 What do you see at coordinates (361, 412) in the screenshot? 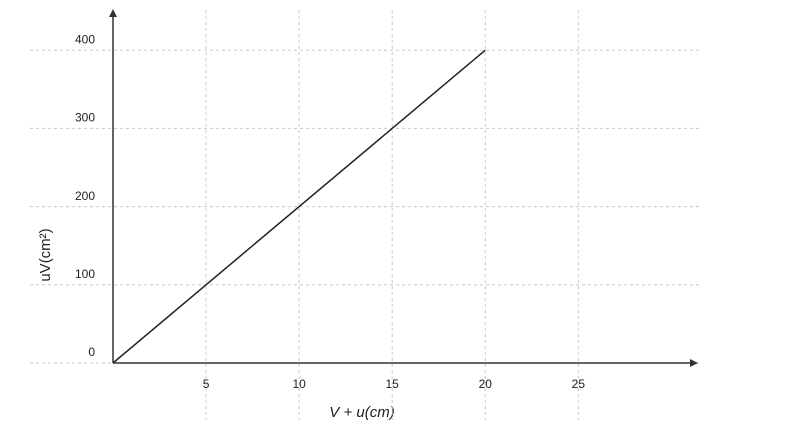
I see `x-axis-label: V + u(cm)` at bounding box center [361, 412].